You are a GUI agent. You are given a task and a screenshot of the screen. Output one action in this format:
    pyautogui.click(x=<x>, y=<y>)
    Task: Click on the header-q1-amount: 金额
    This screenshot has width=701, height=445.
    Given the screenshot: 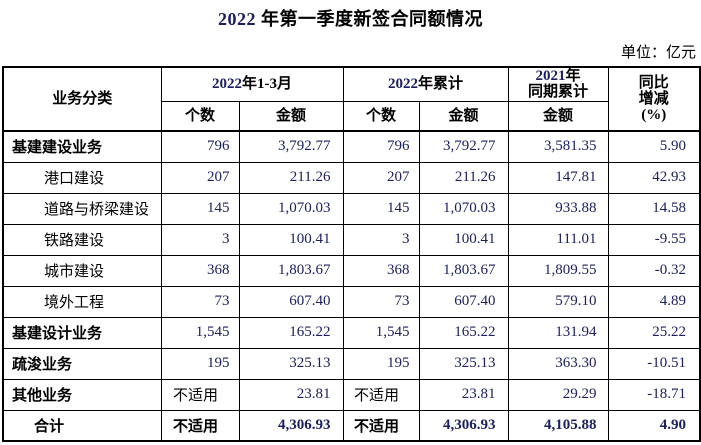 What is the action you would take?
    pyautogui.click(x=291, y=116)
    